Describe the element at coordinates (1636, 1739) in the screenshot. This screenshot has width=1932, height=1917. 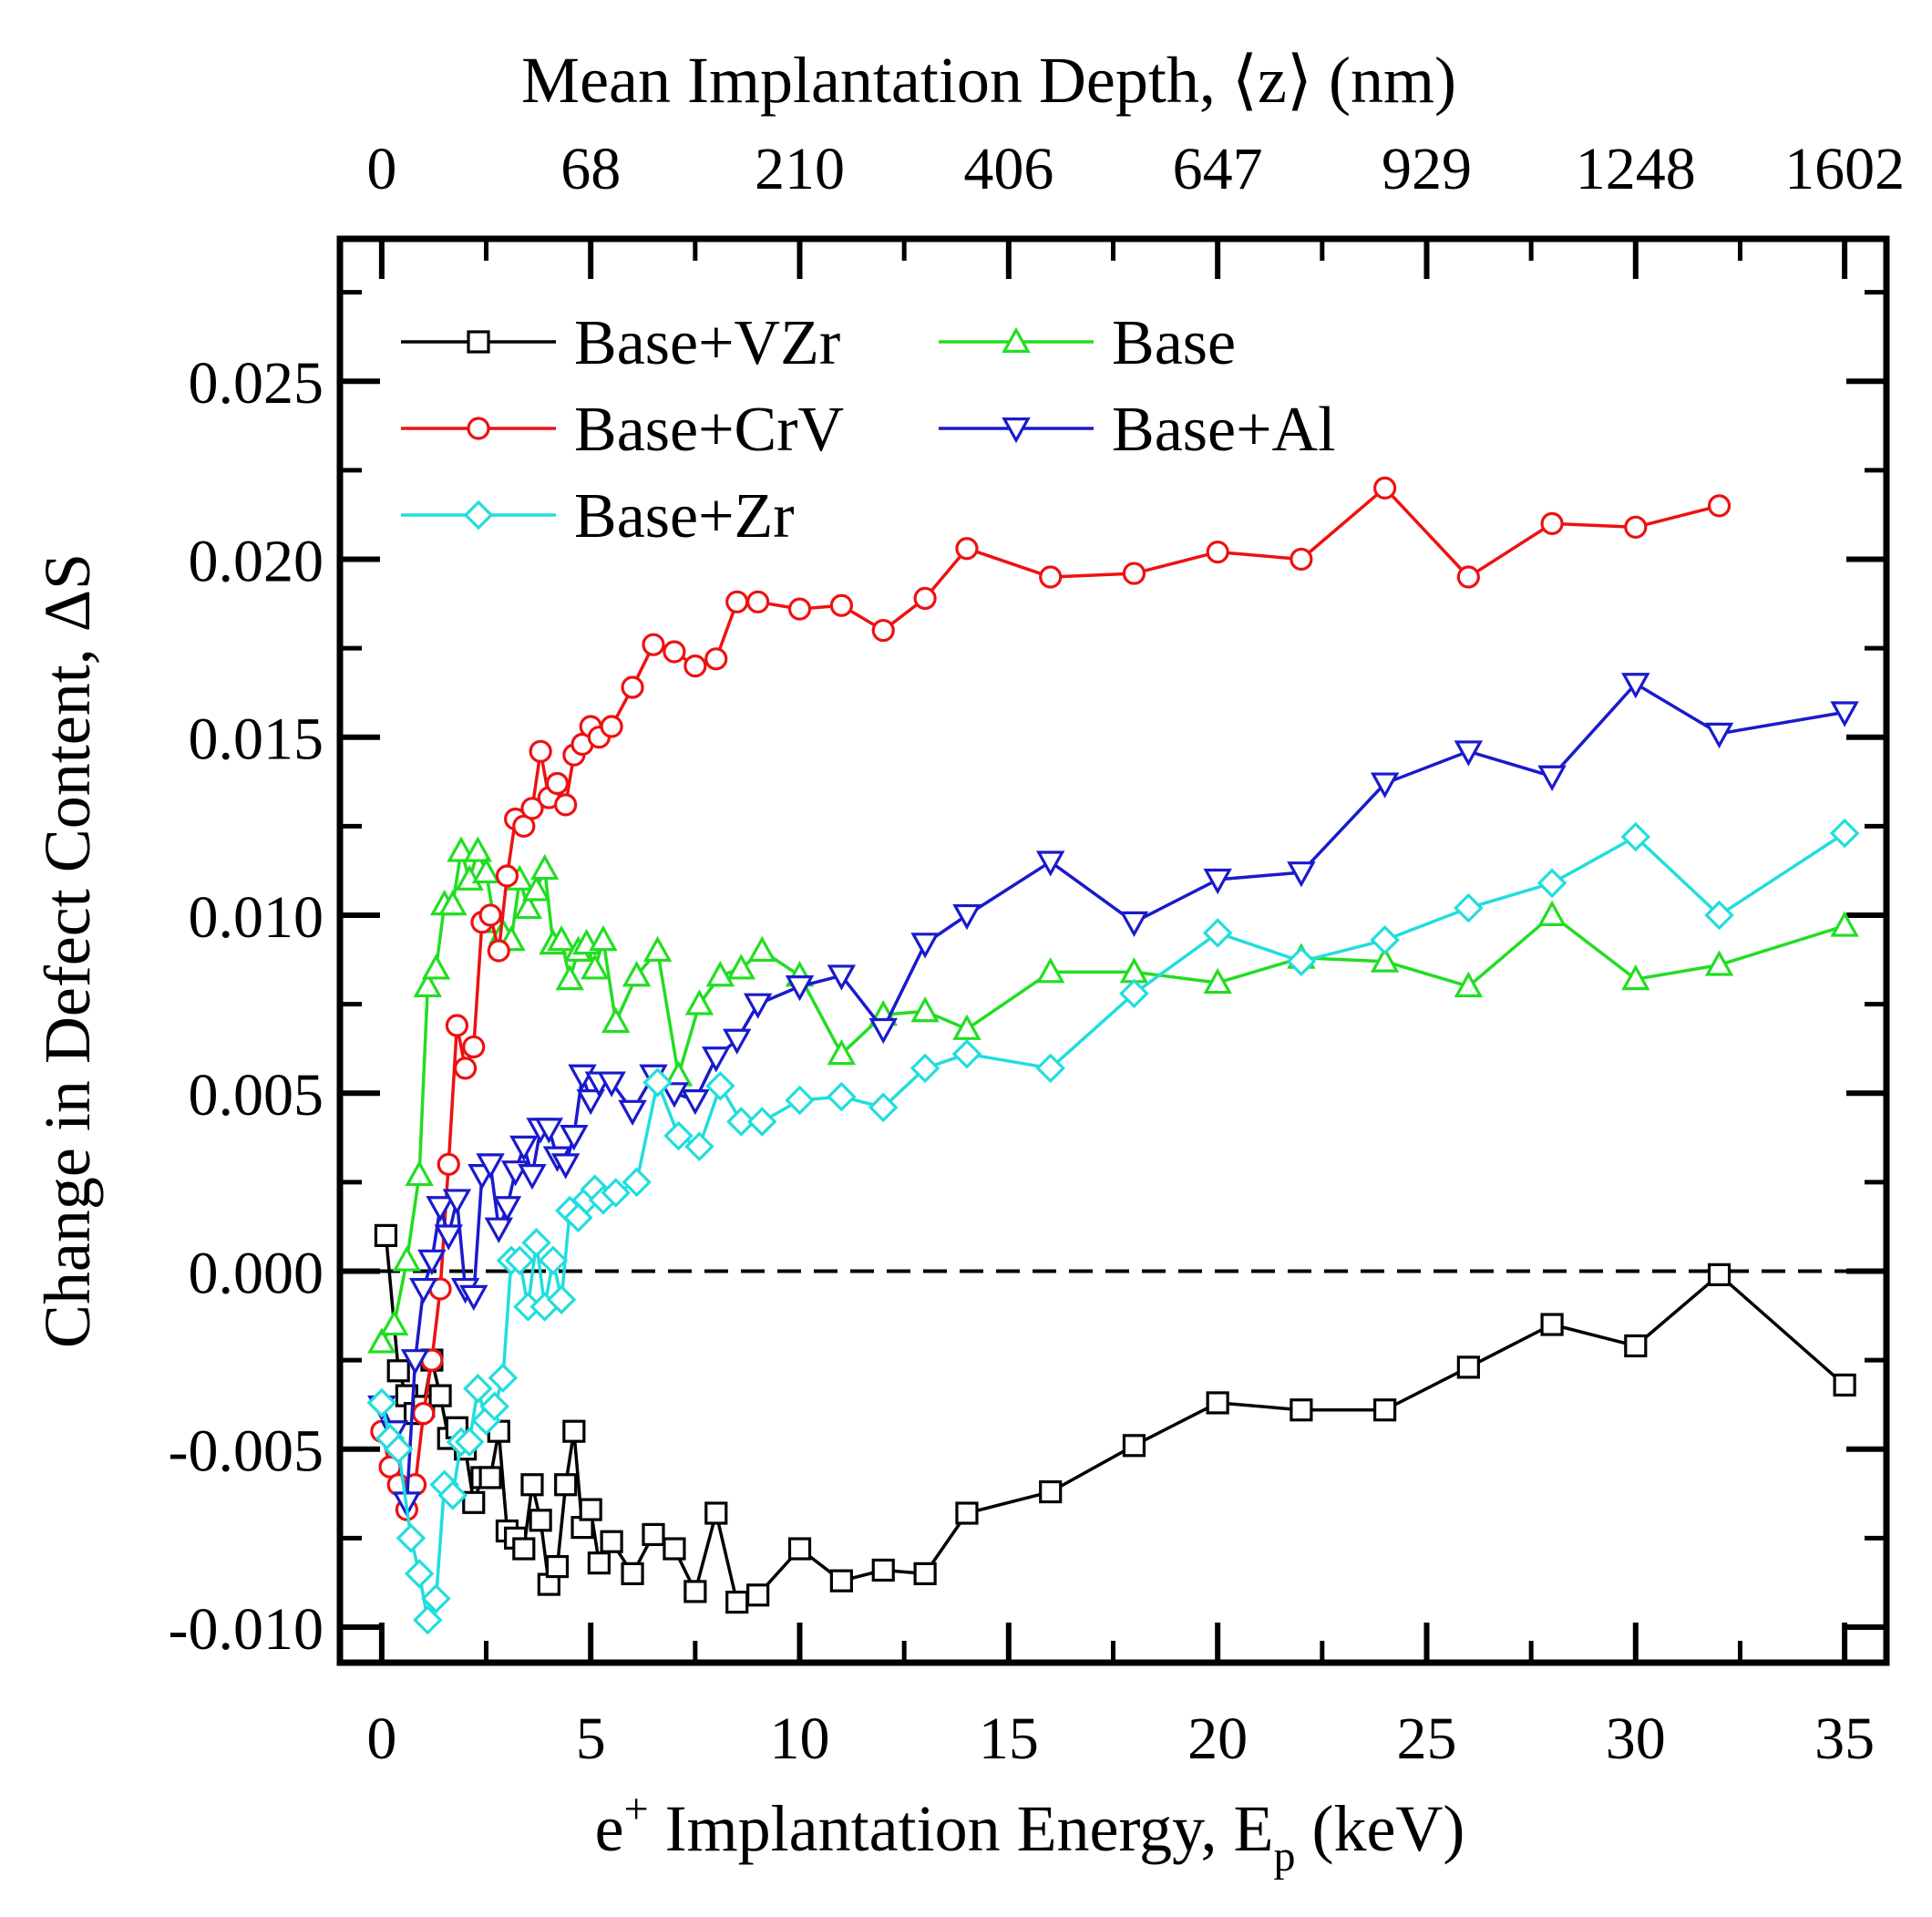
I see `x-tick-label: 30` at that location.